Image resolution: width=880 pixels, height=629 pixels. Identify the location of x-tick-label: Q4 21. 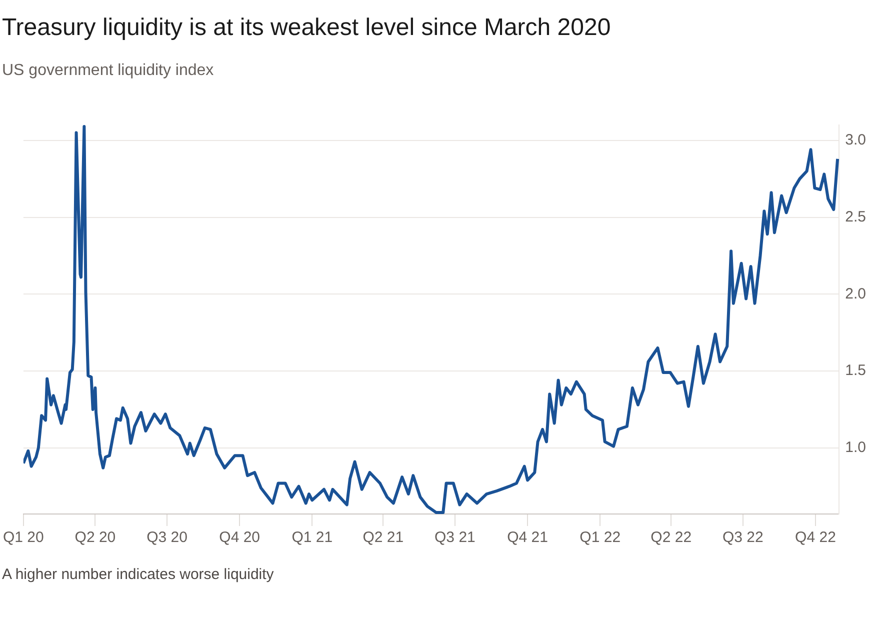
(527, 537).